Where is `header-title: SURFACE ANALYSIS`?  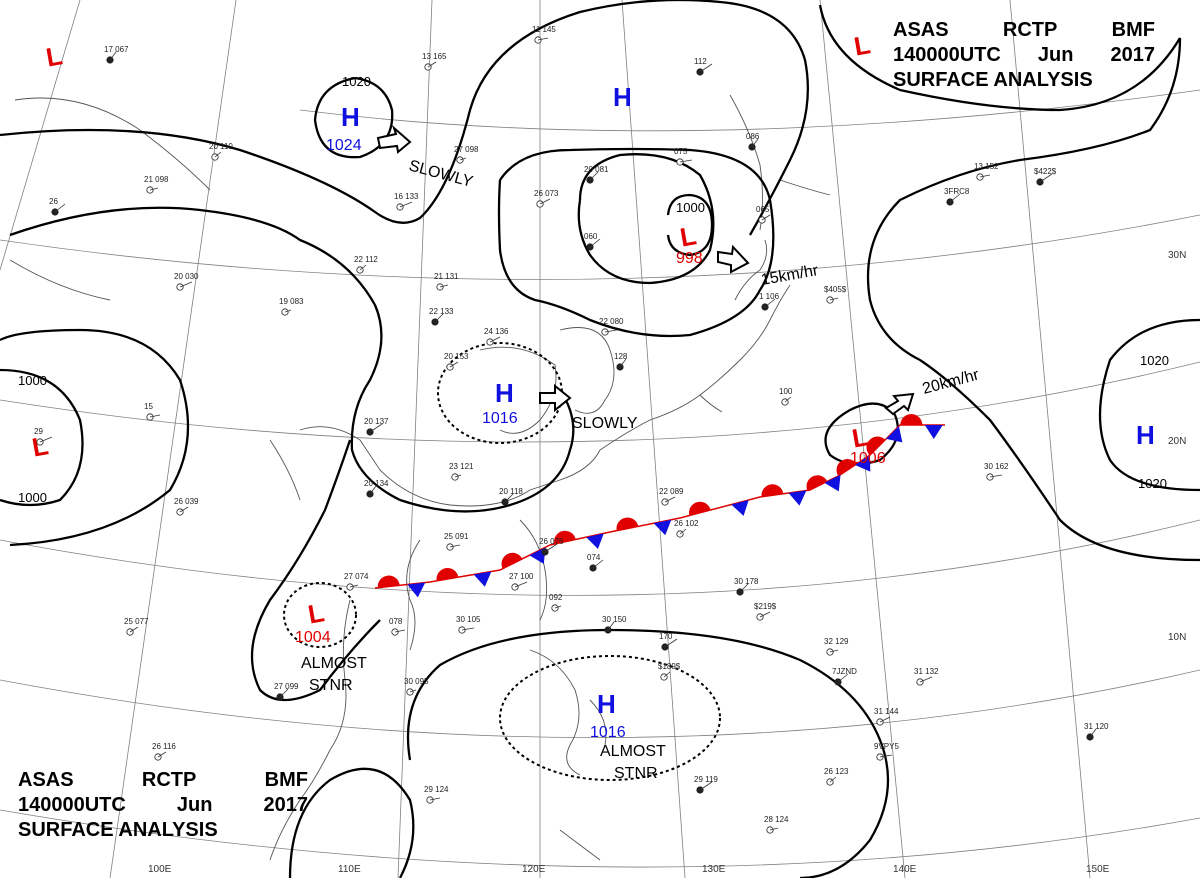
header-title: SURFACE ANALYSIS is located at coordinates (118, 830).